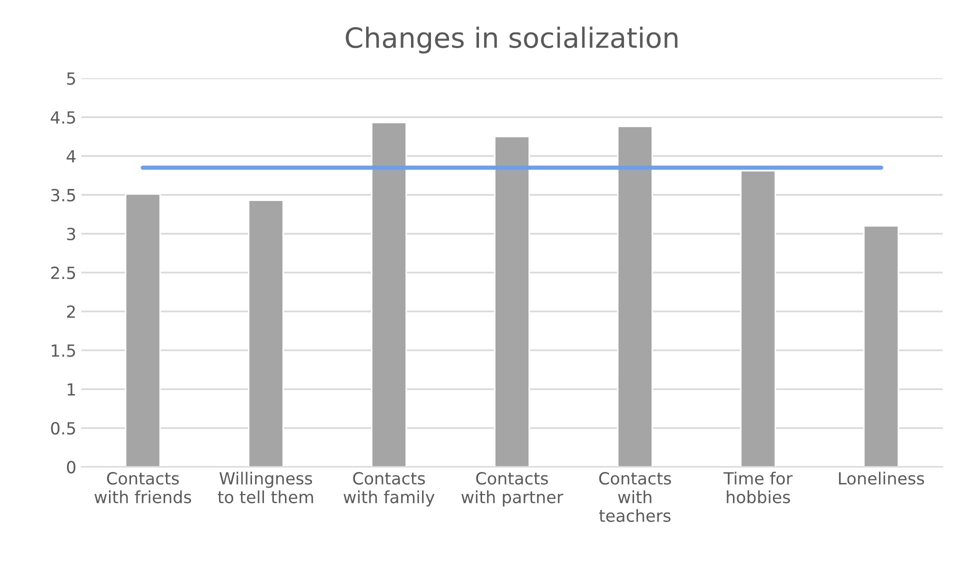  I want to click on x-tick-label: Time for hobbies, so click(758, 488).